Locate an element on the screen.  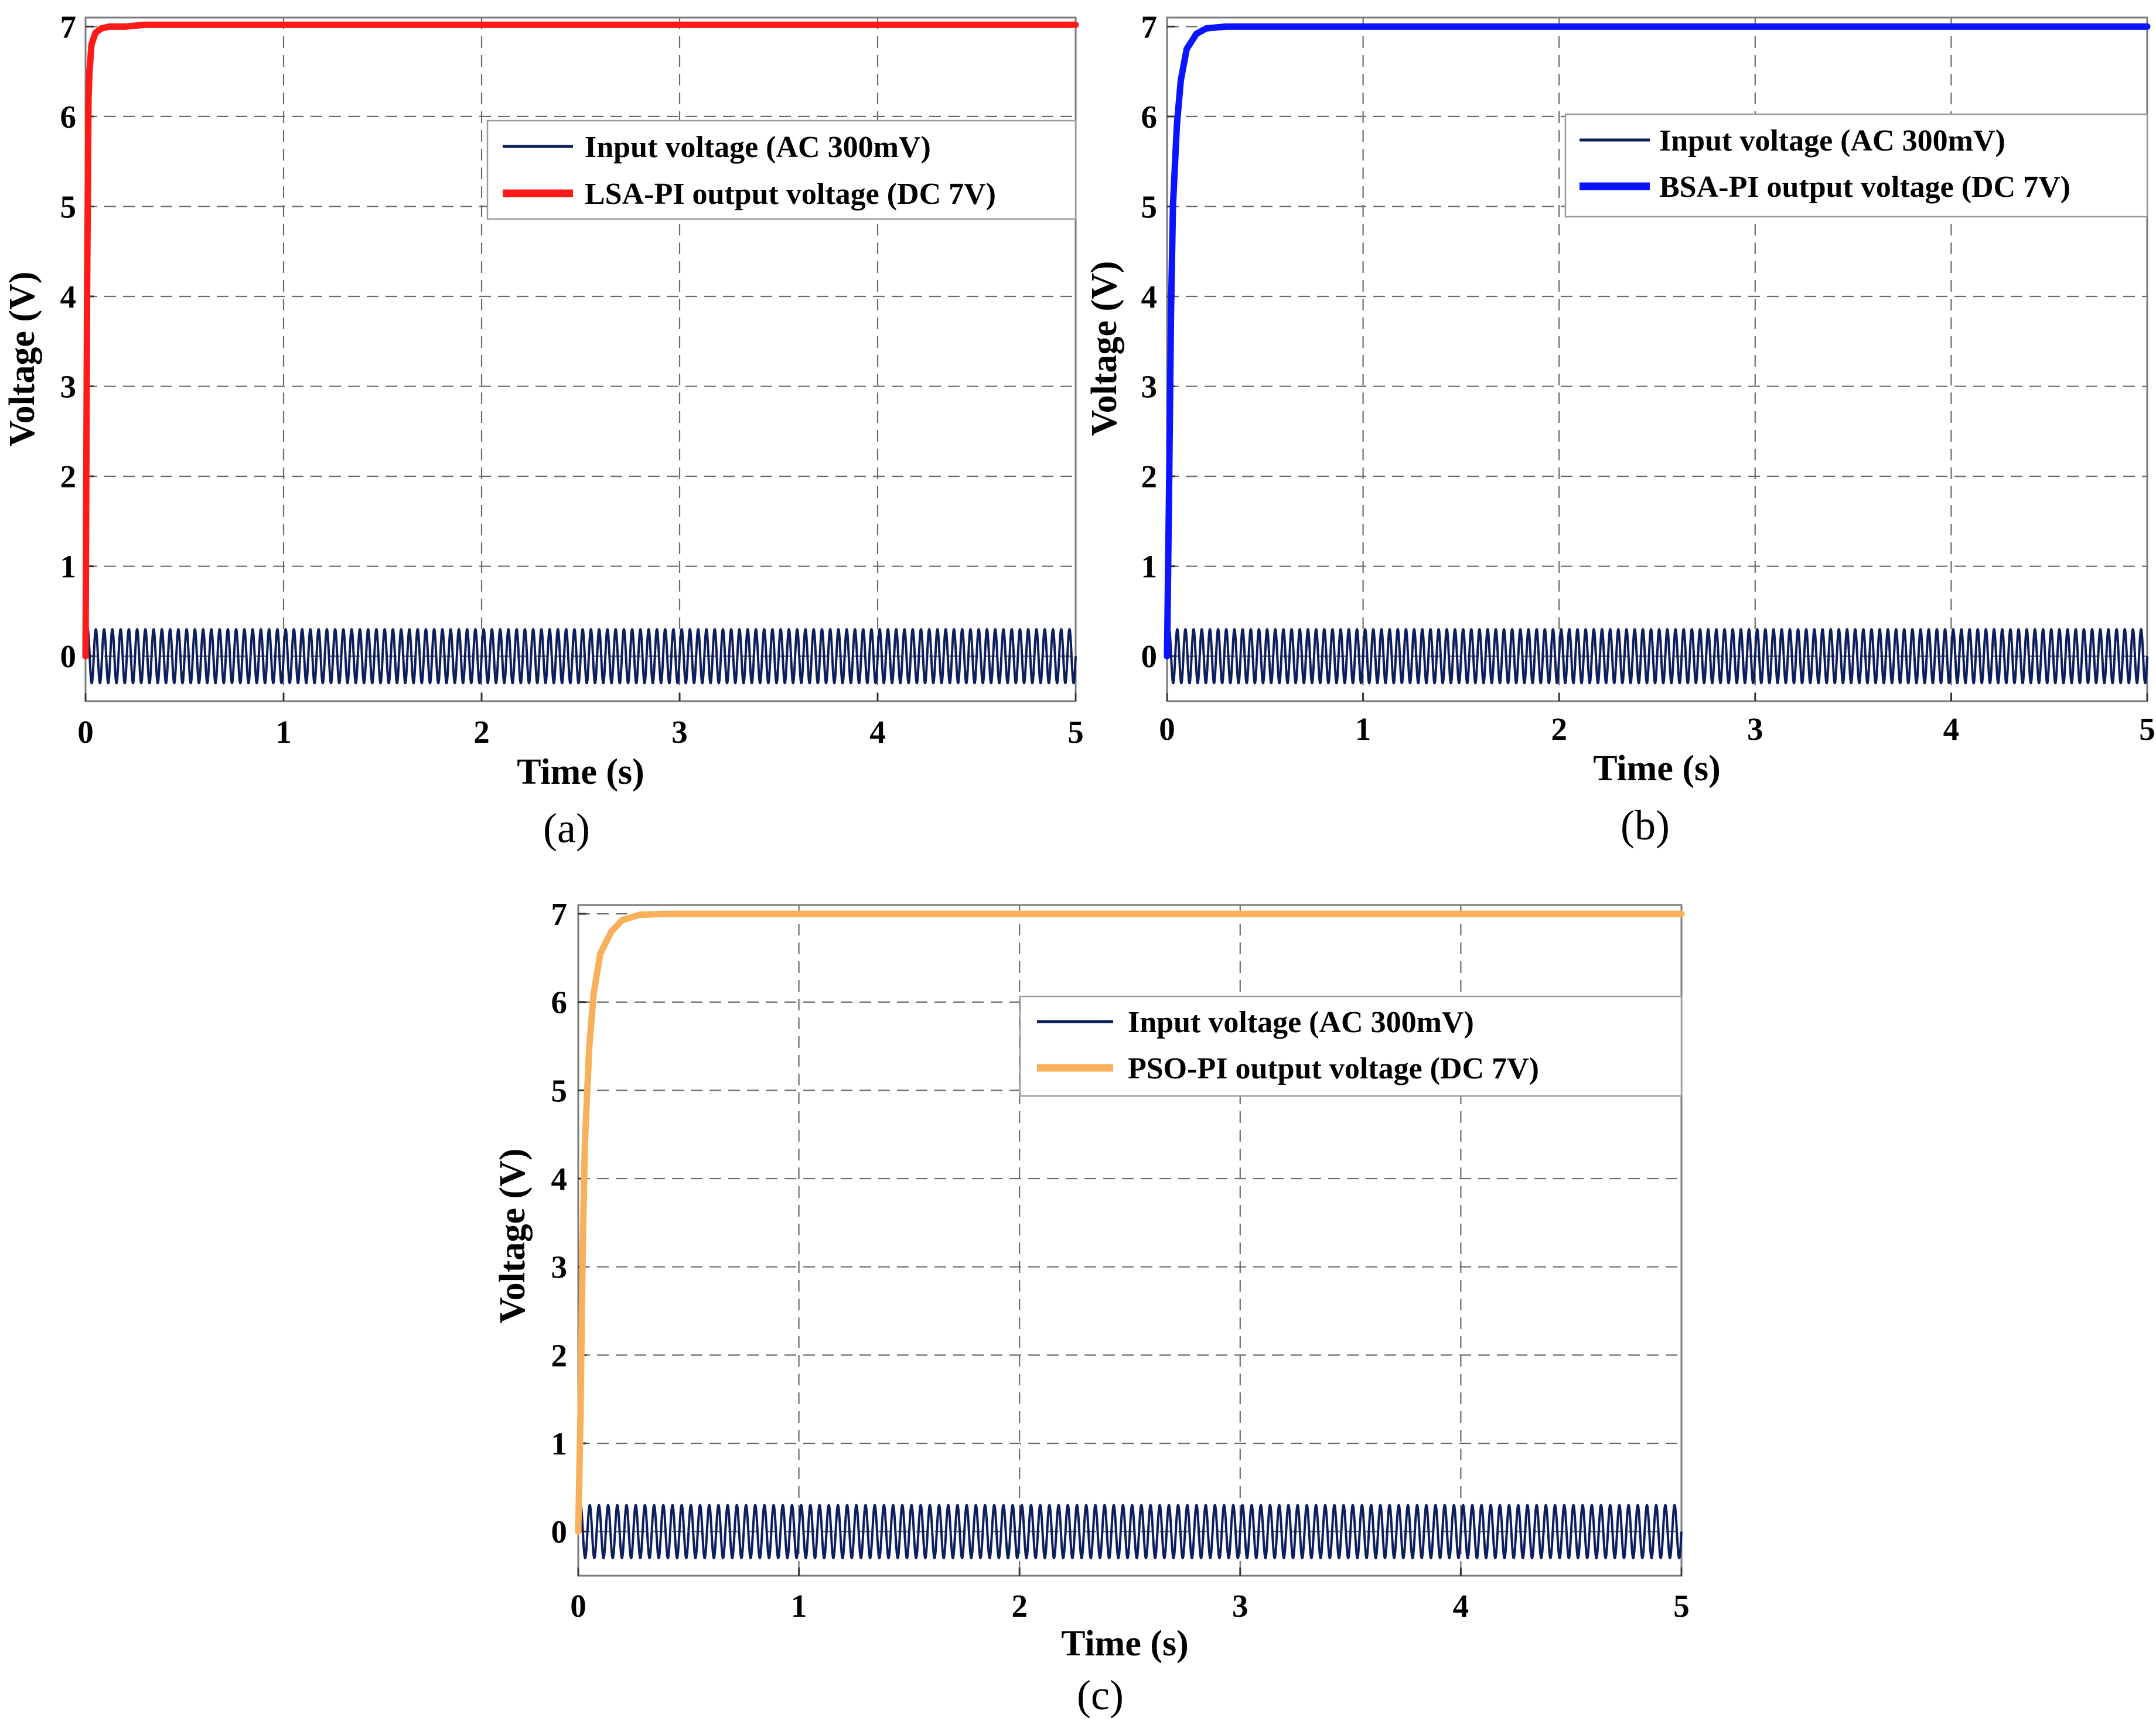
panel-caption: (b) is located at coordinates (1645, 825).